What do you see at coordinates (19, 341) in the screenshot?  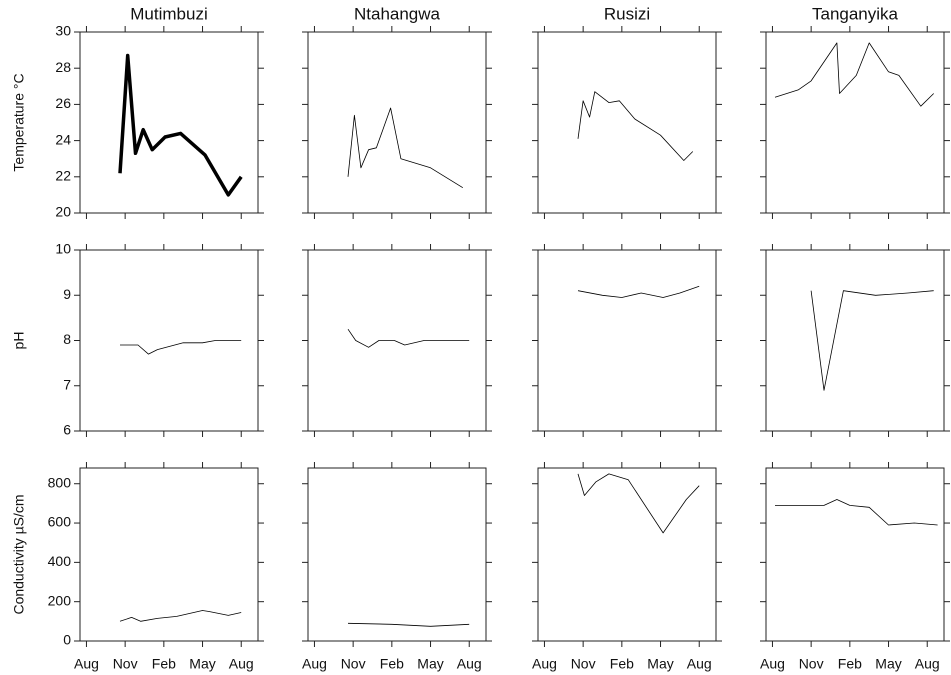 I see `y-axis-label: pH` at bounding box center [19, 341].